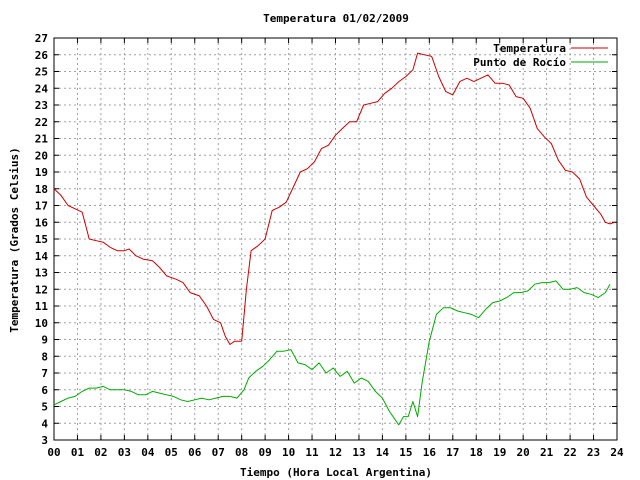 This screenshot has width=640, height=480. What do you see at coordinates (44, 373) in the screenshot?
I see `y-tick-label: 7` at bounding box center [44, 373].